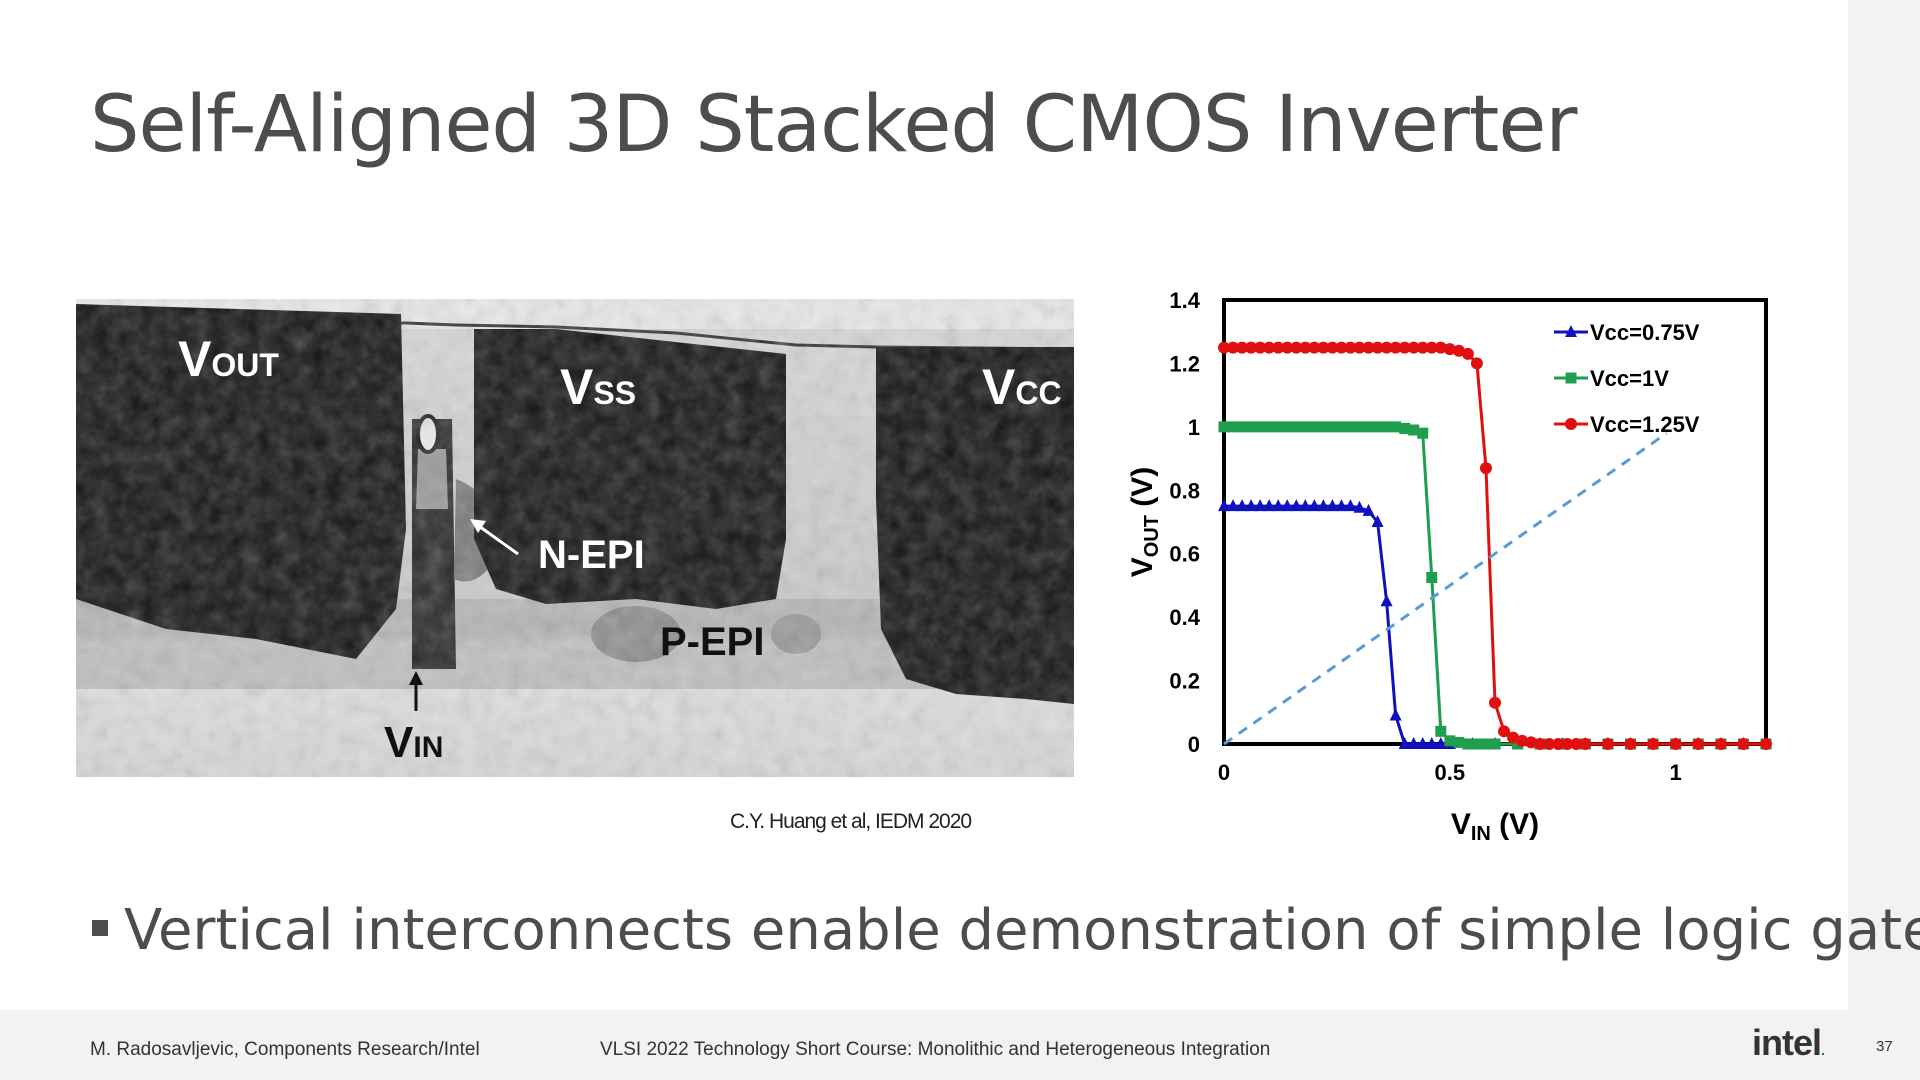 Image resolution: width=1920 pixels, height=1080 pixels. What do you see at coordinates (1022, 387) in the screenshot?
I see `tem-label-vcc: VCC` at bounding box center [1022, 387].